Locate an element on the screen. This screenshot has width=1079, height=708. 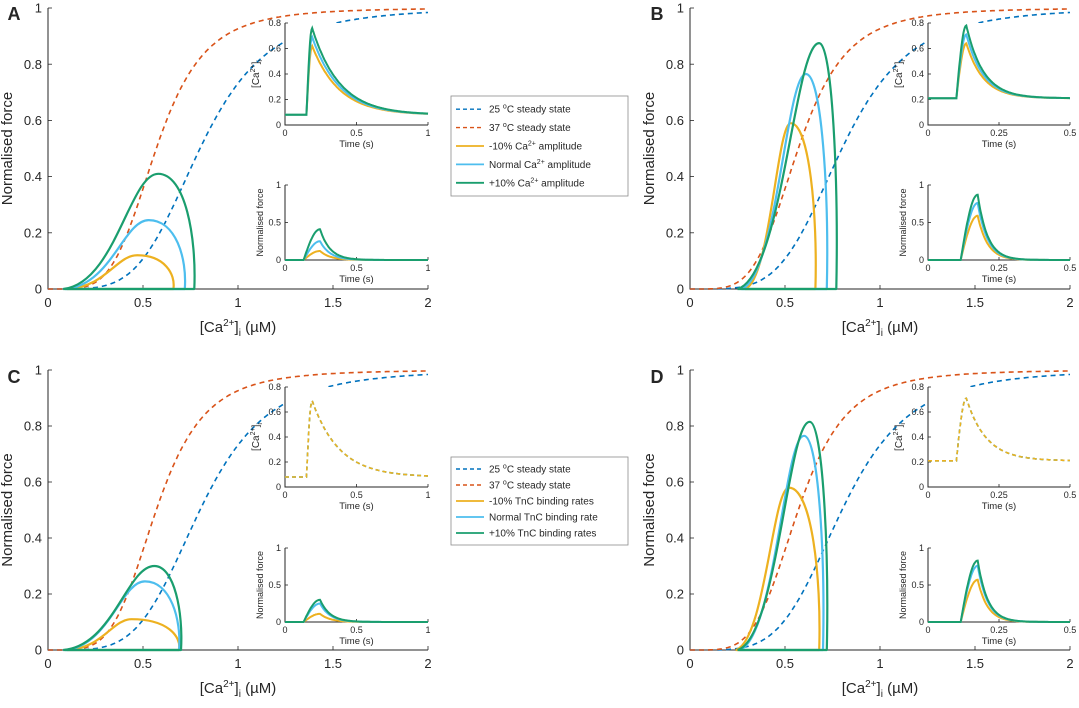
main-ytick-label: 1 is located at coordinates (680, 8).